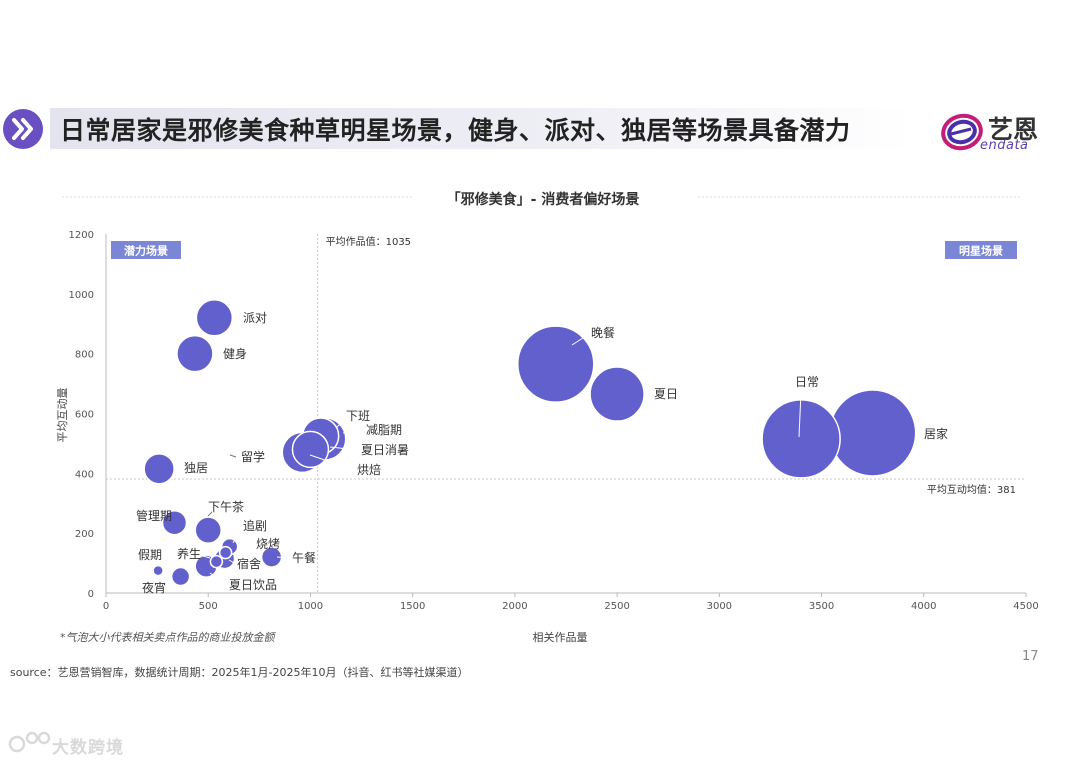 The image size is (1080, 763). I want to click on leader-line-夏日消暑, so click(344, 448).